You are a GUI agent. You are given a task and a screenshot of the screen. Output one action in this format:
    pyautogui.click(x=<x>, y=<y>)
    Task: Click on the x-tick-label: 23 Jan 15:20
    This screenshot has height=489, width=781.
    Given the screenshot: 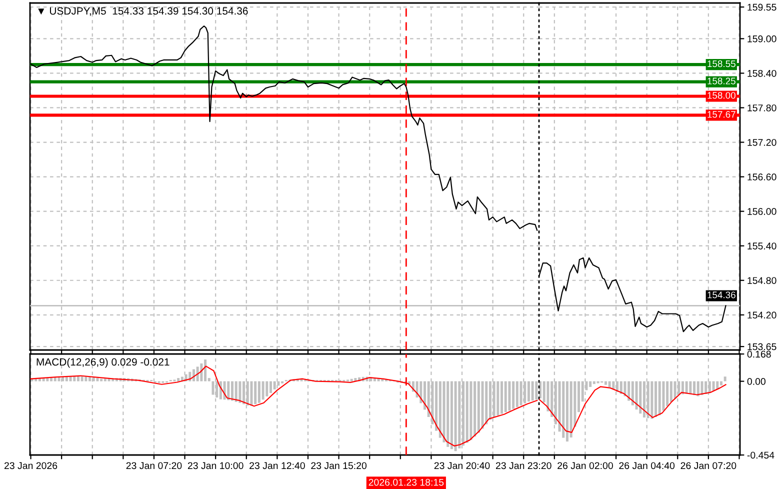 What is the action you would take?
    pyautogui.click(x=339, y=466)
    